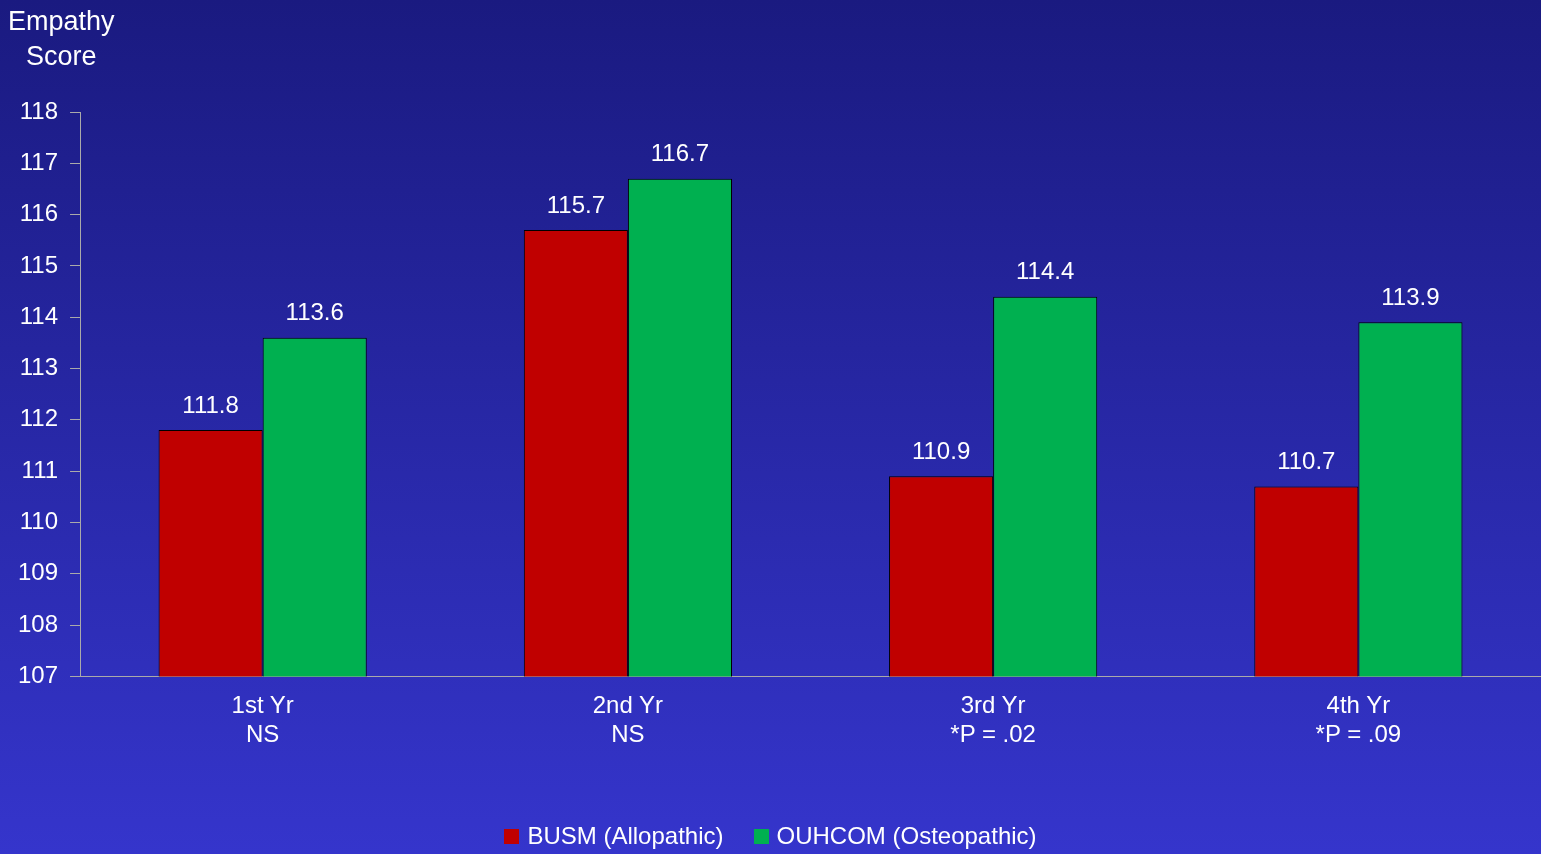 Image resolution: width=1541 pixels, height=854 pixels. What do you see at coordinates (39, 521) in the screenshot?
I see `y-tick-label: 110` at bounding box center [39, 521].